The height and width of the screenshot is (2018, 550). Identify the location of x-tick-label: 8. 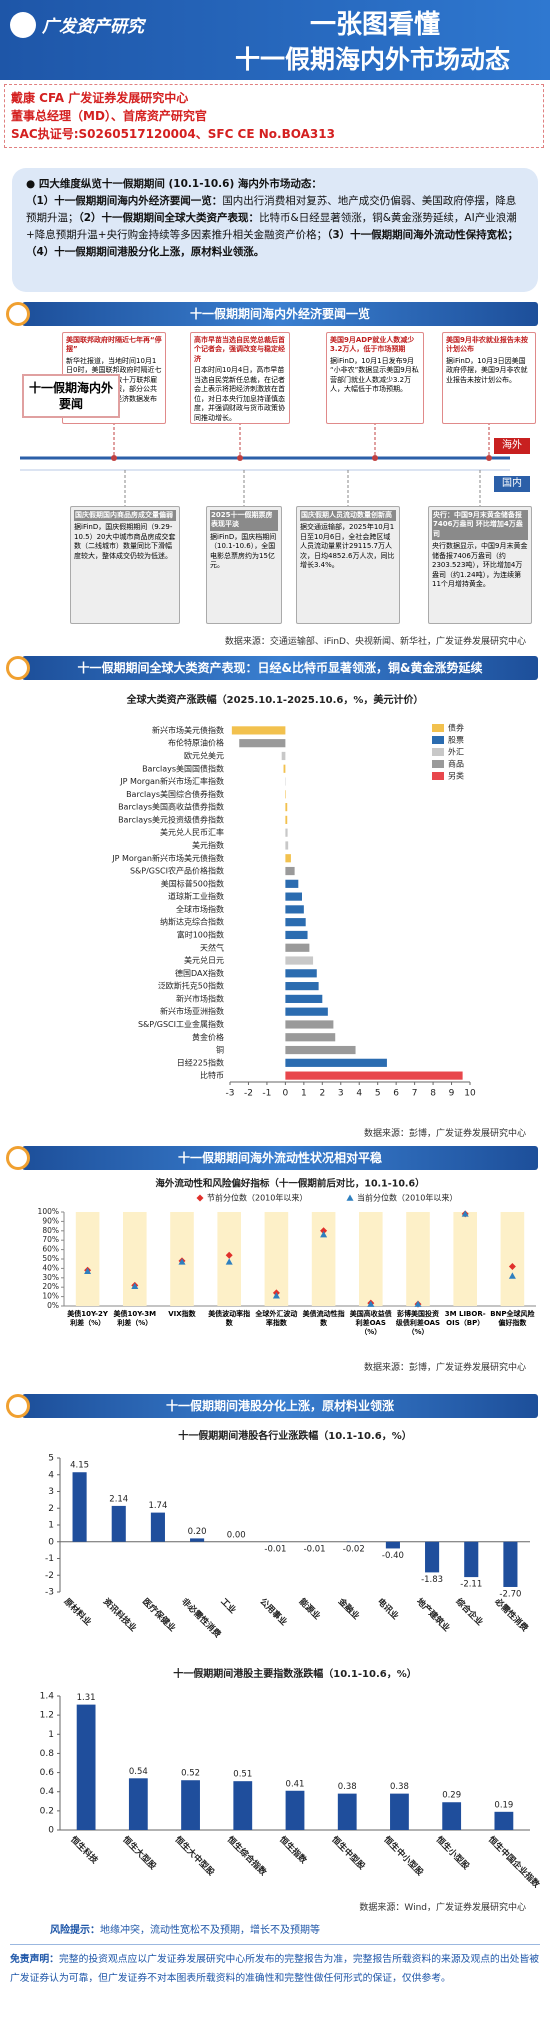
(433, 1094).